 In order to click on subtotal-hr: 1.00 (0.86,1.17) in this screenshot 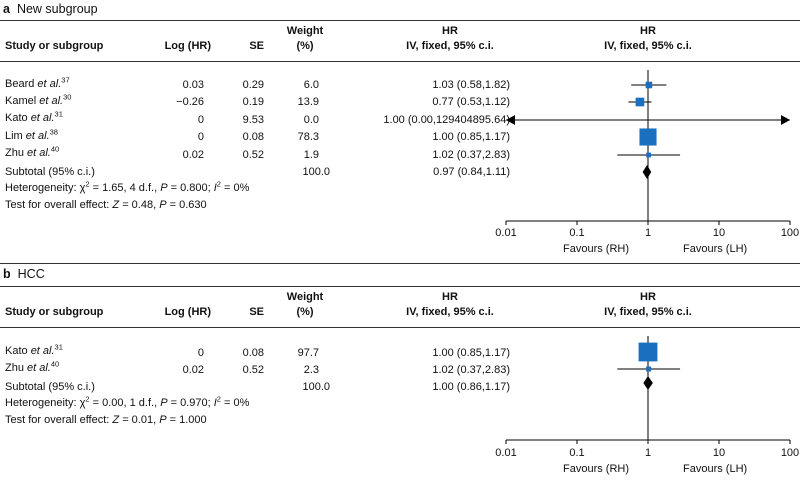, I will do `click(471, 387)`.